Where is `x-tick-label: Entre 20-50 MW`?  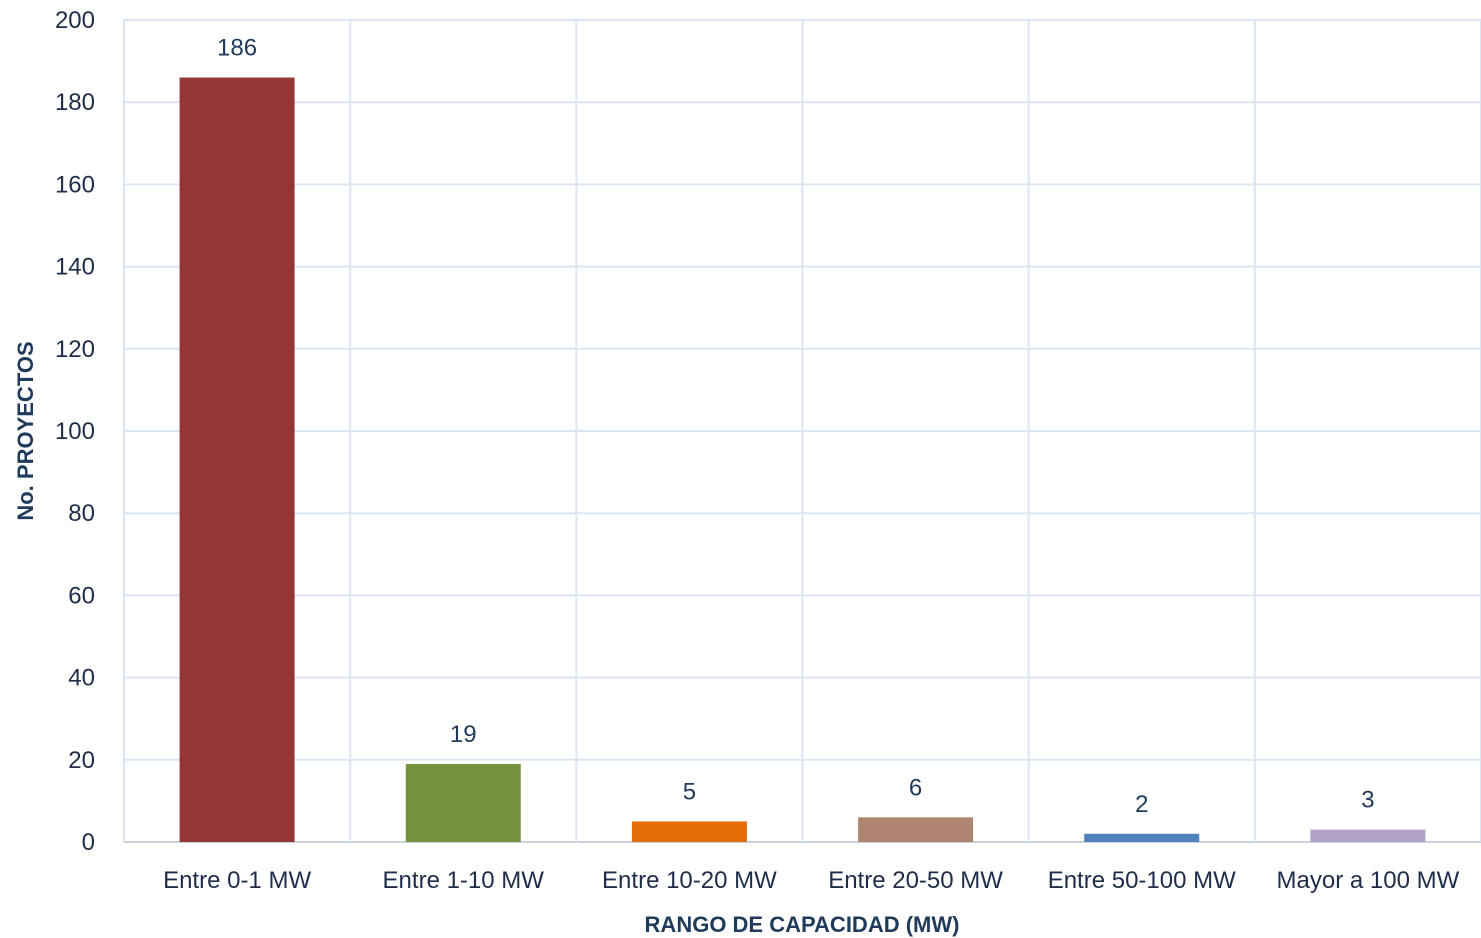 x-tick-label: Entre 20-50 MW is located at coordinates (915, 880).